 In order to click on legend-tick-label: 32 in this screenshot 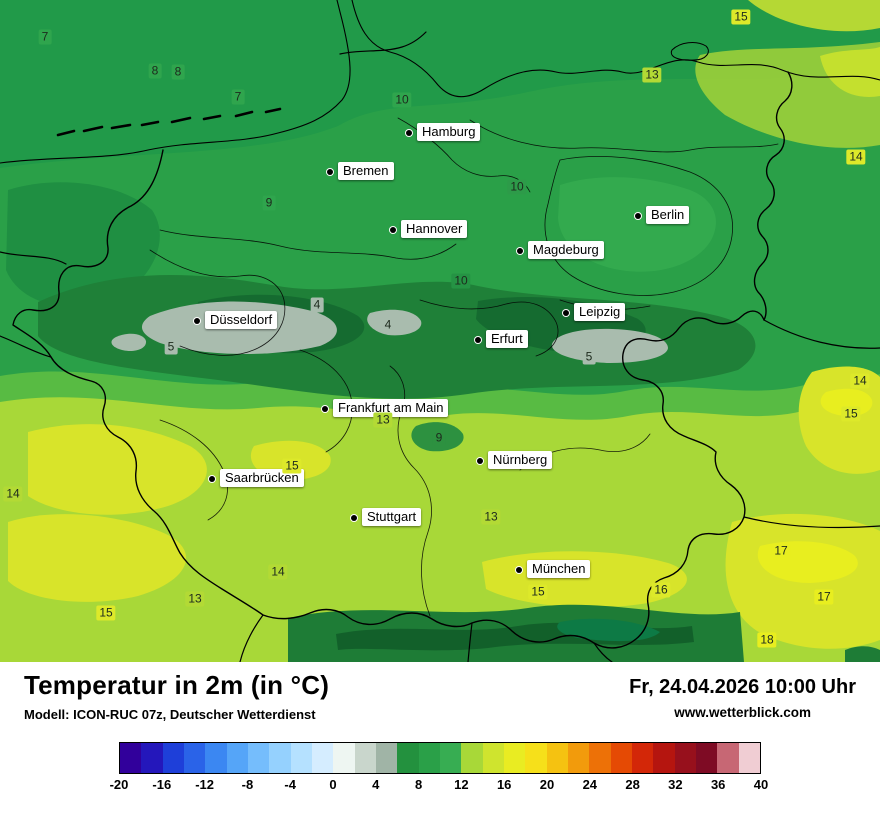, I will do `click(675, 784)`.